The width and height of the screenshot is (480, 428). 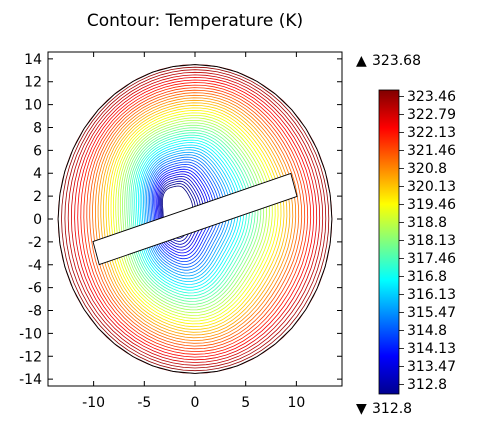 What do you see at coordinates (195, 403) in the screenshot?
I see `x-tick-label: 0` at bounding box center [195, 403].